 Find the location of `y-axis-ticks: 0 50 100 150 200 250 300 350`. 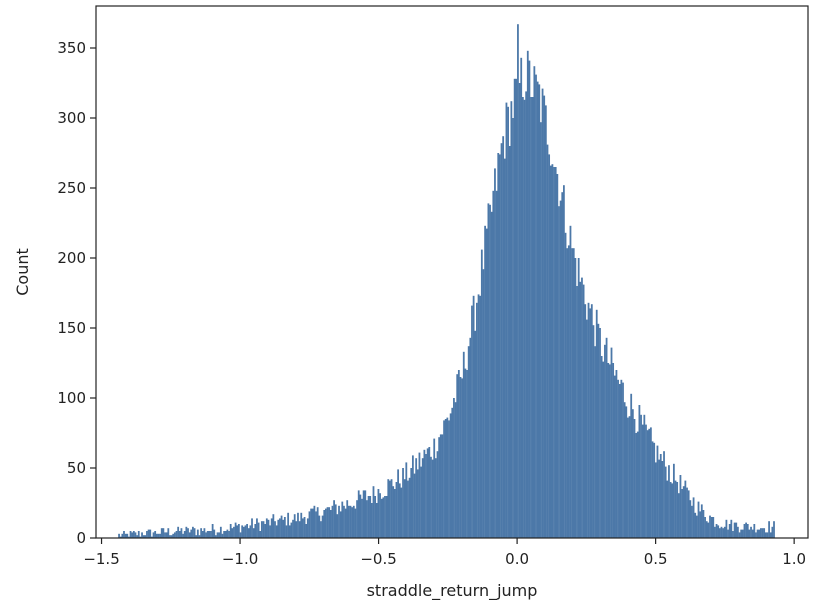

y-axis-ticks: 0 50 100 150 200 250 300 350 is located at coordinates (76, 293).